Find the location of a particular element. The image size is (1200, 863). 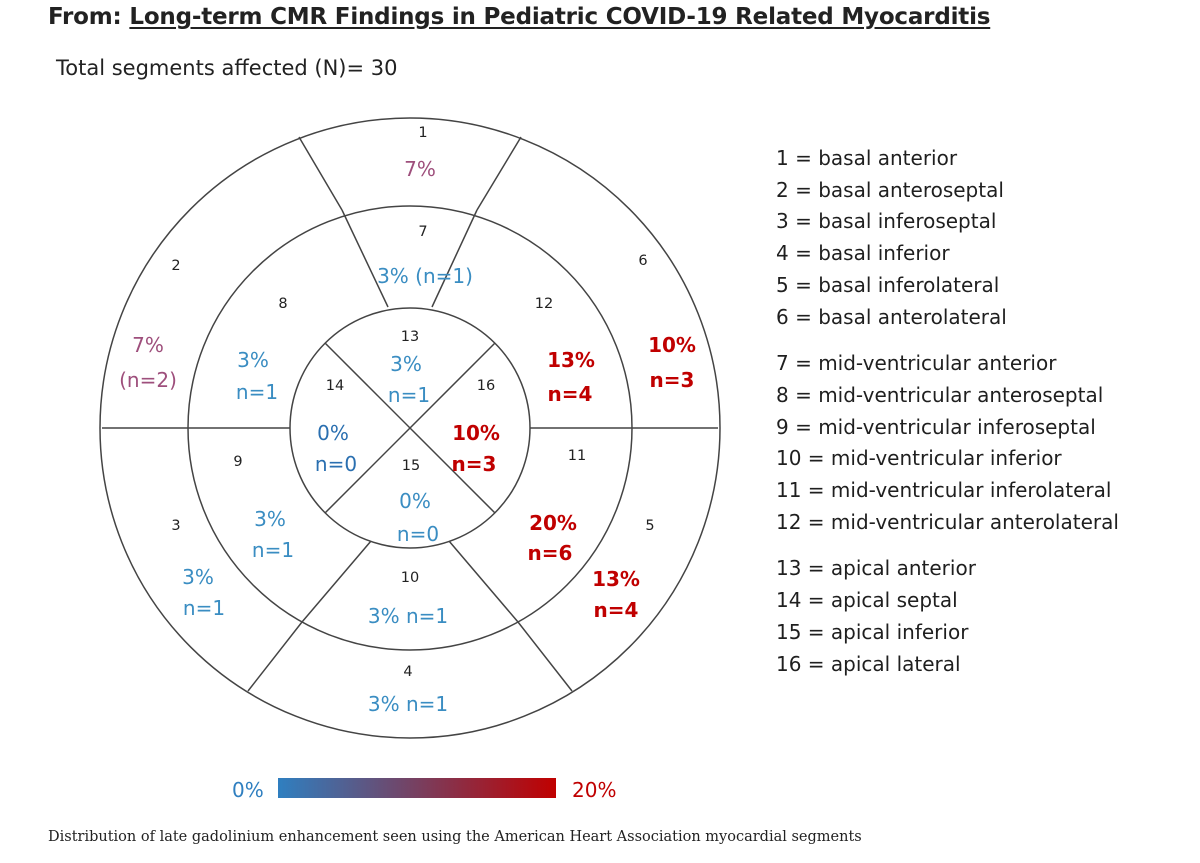

segment-11-percent: 20% is located at coordinates (553, 523).